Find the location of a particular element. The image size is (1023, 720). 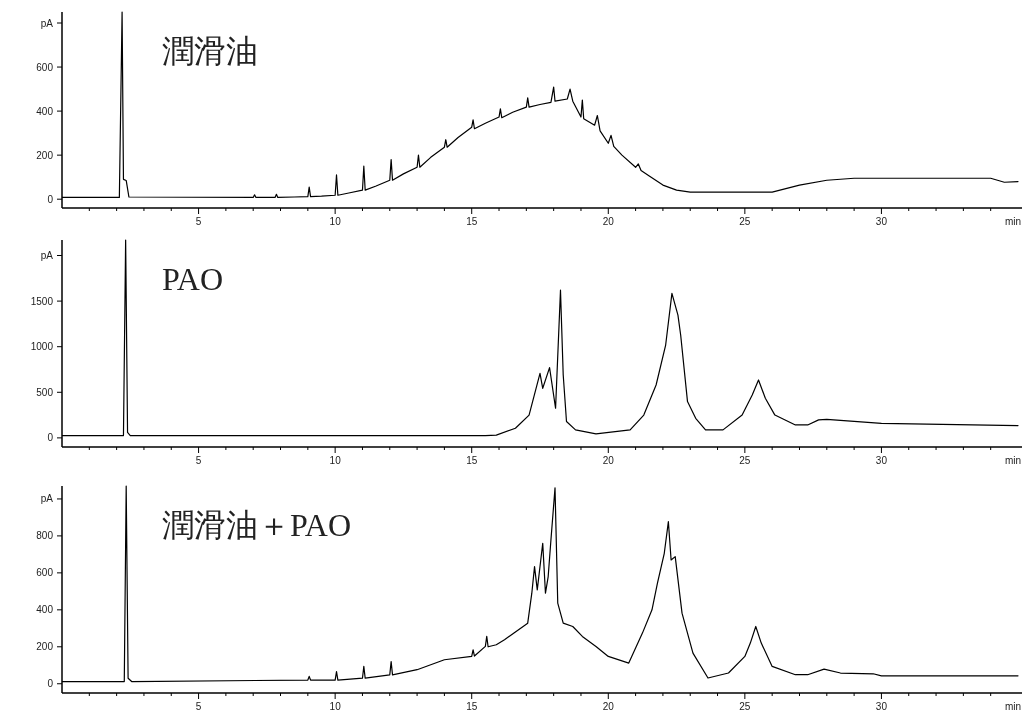

y-tick-label: 1000 is located at coordinates (42, 347).